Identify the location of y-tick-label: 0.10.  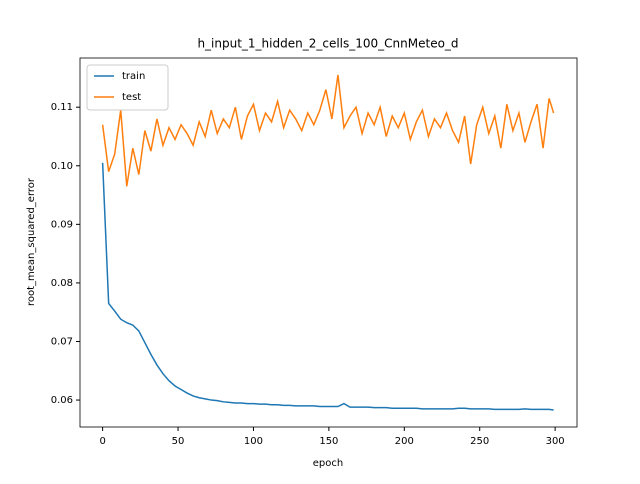
(62, 166).